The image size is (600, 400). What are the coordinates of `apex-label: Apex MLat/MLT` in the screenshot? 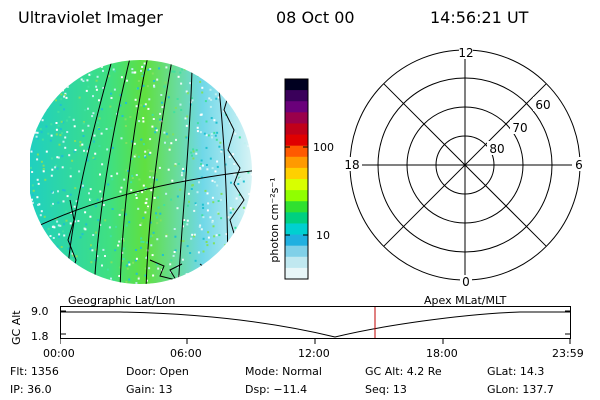 It's located at (465, 300).